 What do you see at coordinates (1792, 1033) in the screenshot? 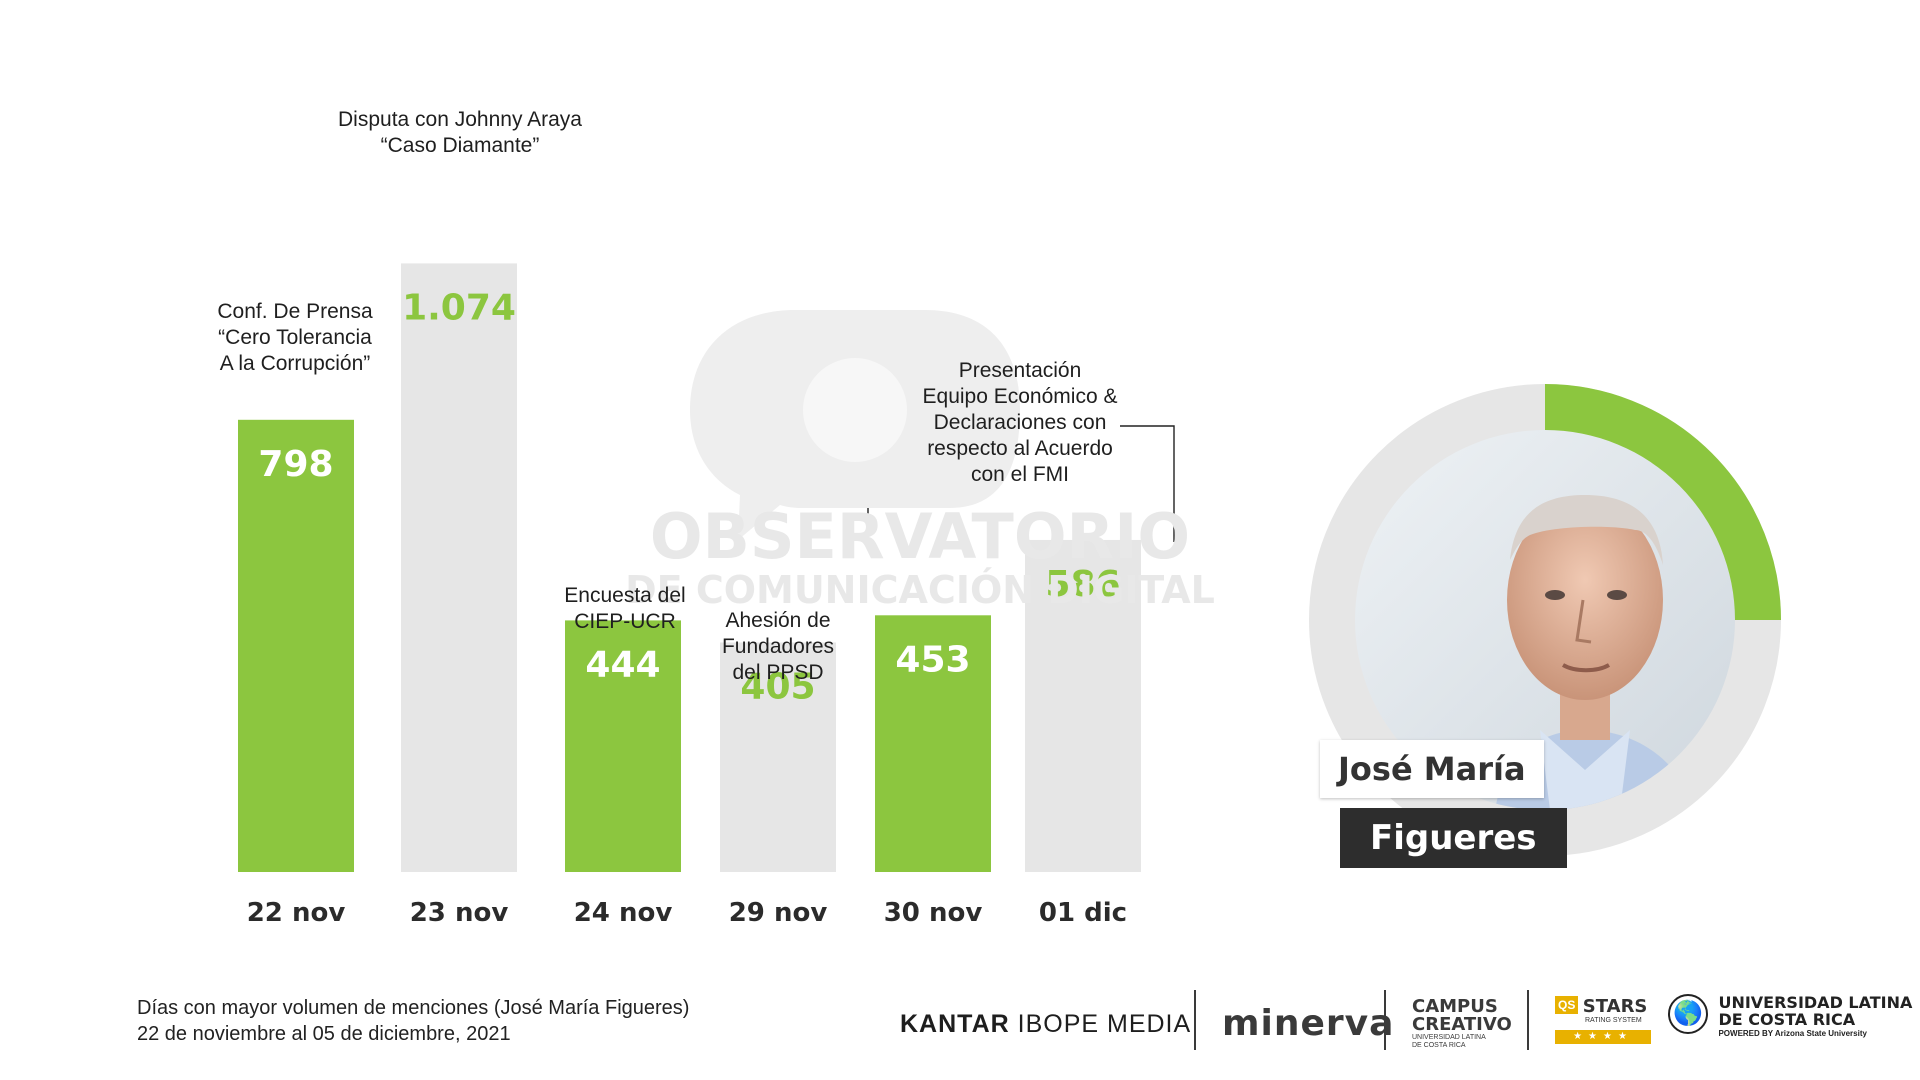
I see `ulatina-powered: POWERED BY Arizona State University` at bounding box center [1792, 1033].